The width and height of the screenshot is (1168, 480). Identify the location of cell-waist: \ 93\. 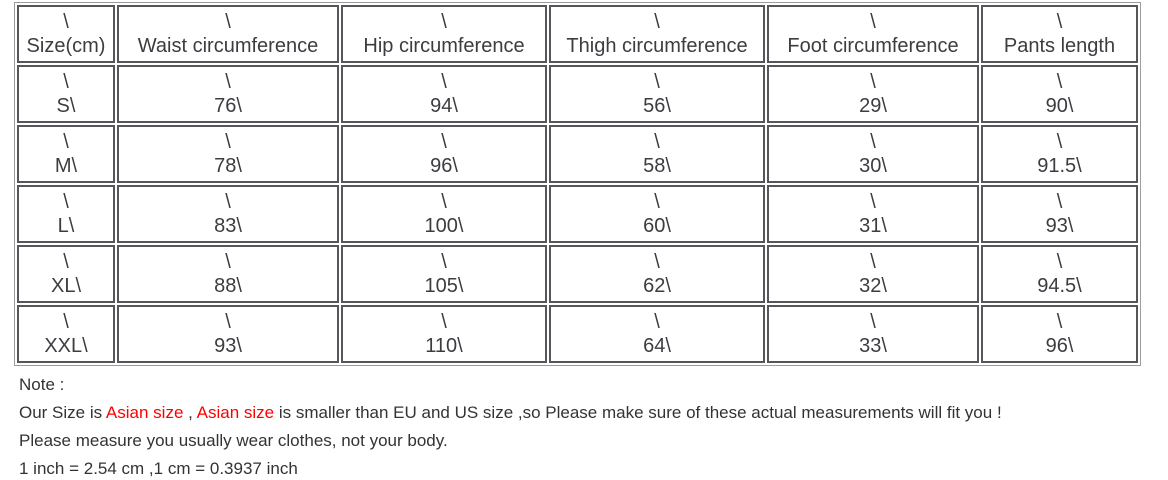
(228, 334).